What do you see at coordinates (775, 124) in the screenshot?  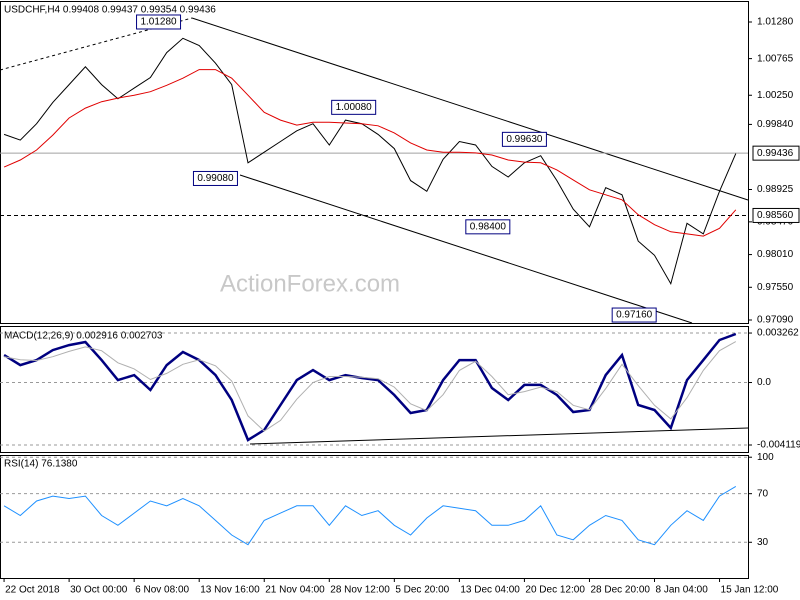 I see `y-tick-label: 0.99840` at bounding box center [775, 124].